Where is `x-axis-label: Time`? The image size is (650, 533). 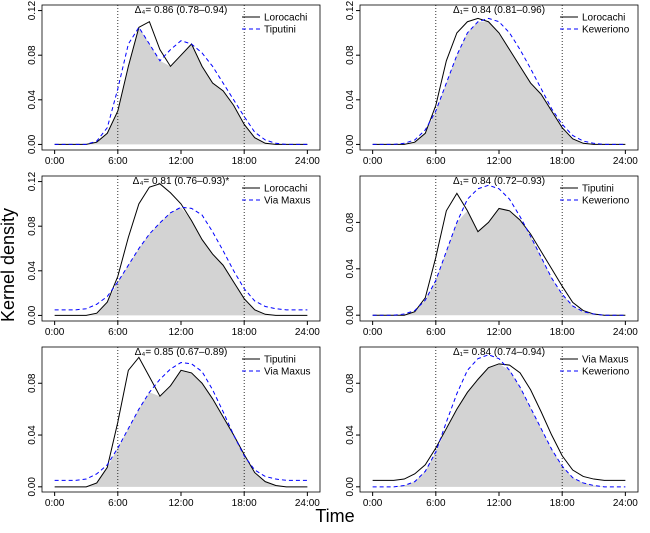
x-axis-label: Time is located at coordinates (334, 516).